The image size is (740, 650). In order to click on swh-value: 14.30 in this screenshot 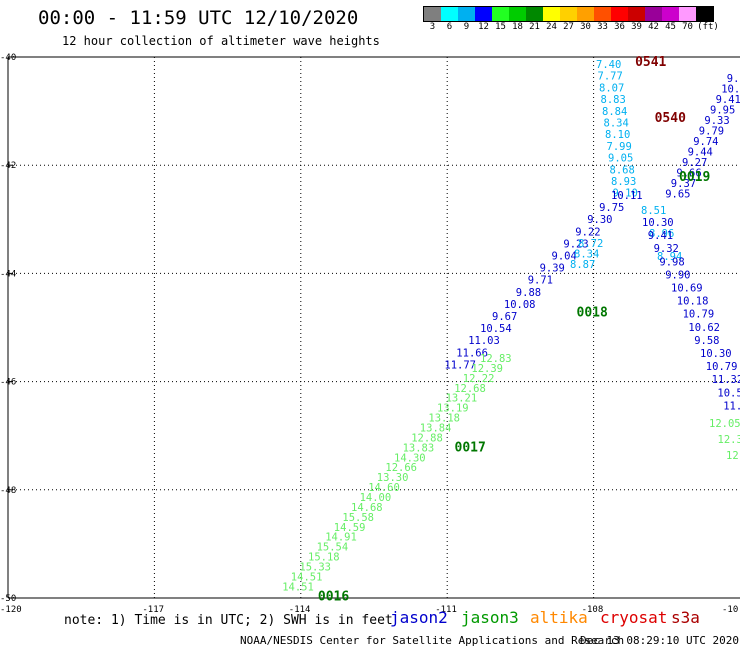, I will do `click(410, 458)`.